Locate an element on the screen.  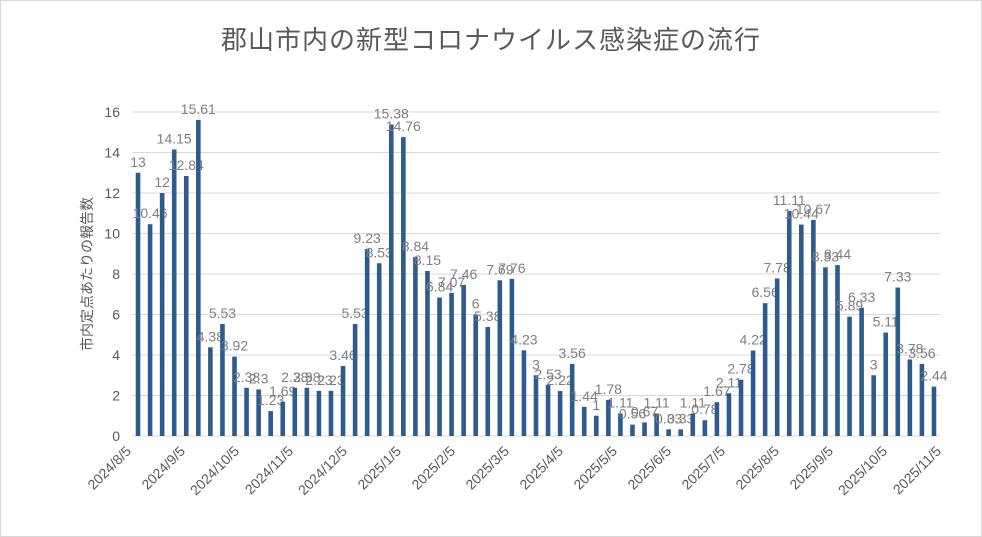
data-label: 7.76 is located at coordinates (511, 268).